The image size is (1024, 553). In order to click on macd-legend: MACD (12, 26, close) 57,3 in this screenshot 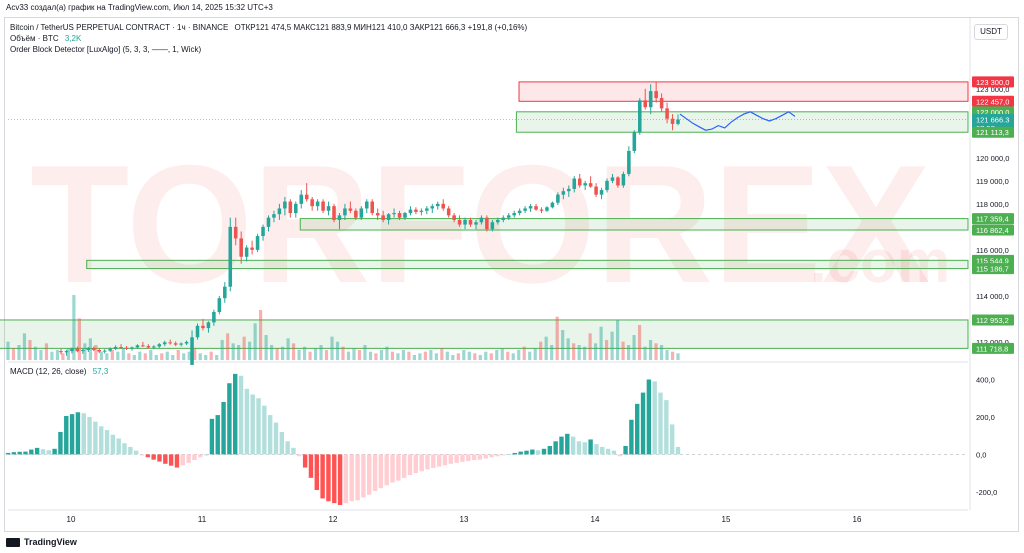, I will do `click(61, 371)`.